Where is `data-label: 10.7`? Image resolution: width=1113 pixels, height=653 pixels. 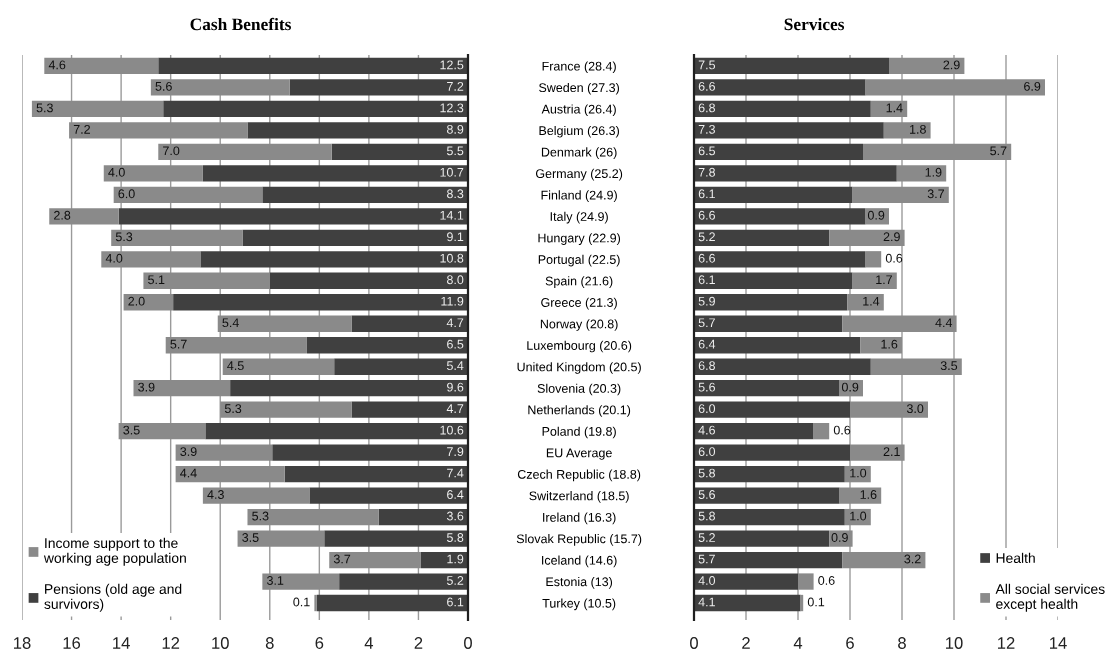
data-label: 10.7 is located at coordinates (452, 172).